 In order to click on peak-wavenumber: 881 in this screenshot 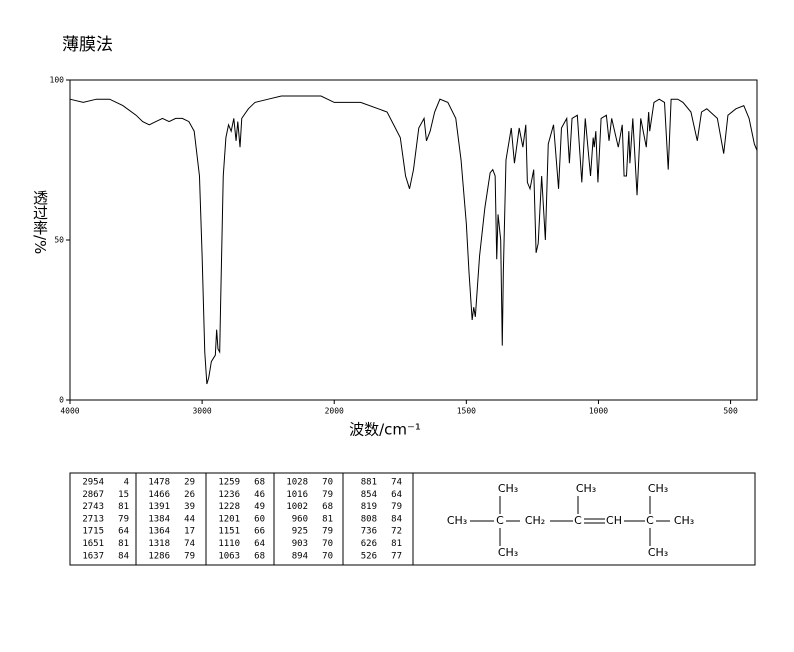, I will do `click(369, 483)`.